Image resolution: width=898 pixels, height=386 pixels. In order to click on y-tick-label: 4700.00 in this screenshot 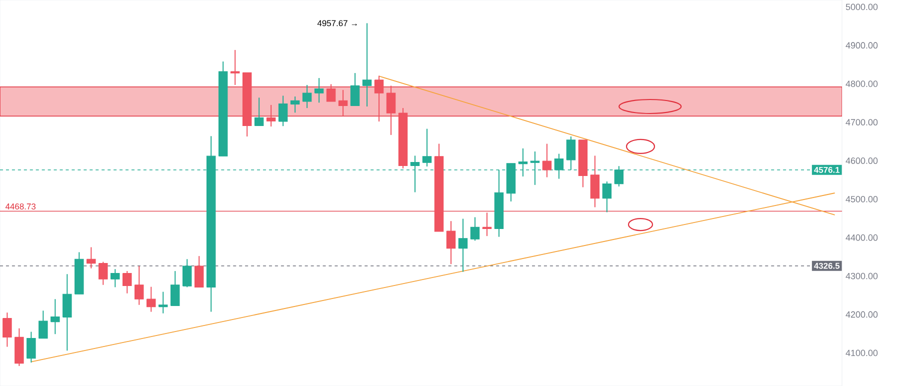, I will do `click(862, 122)`.